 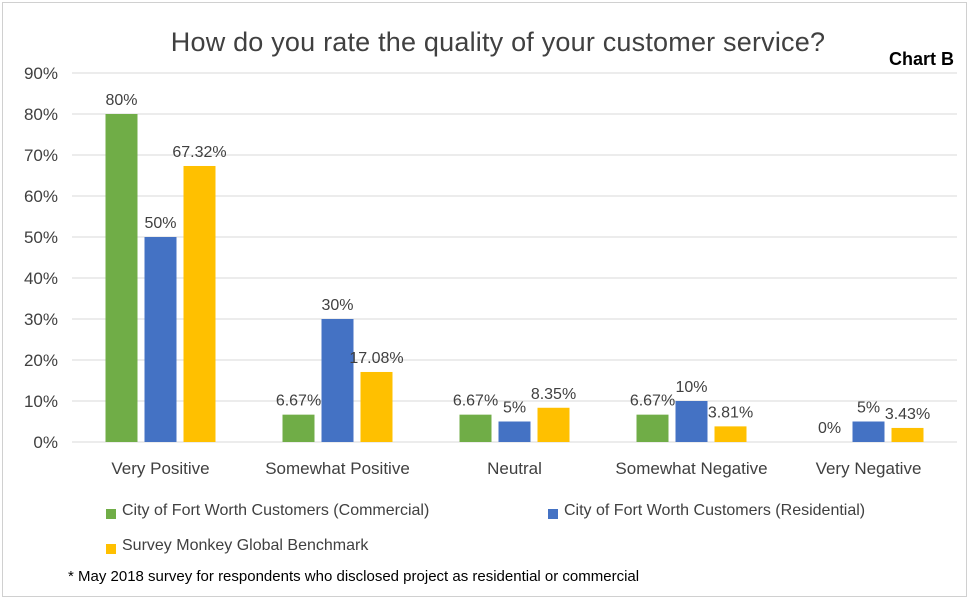 What do you see at coordinates (907, 414) in the screenshot?
I see `data-label: 3.43%` at bounding box center [907, 414].